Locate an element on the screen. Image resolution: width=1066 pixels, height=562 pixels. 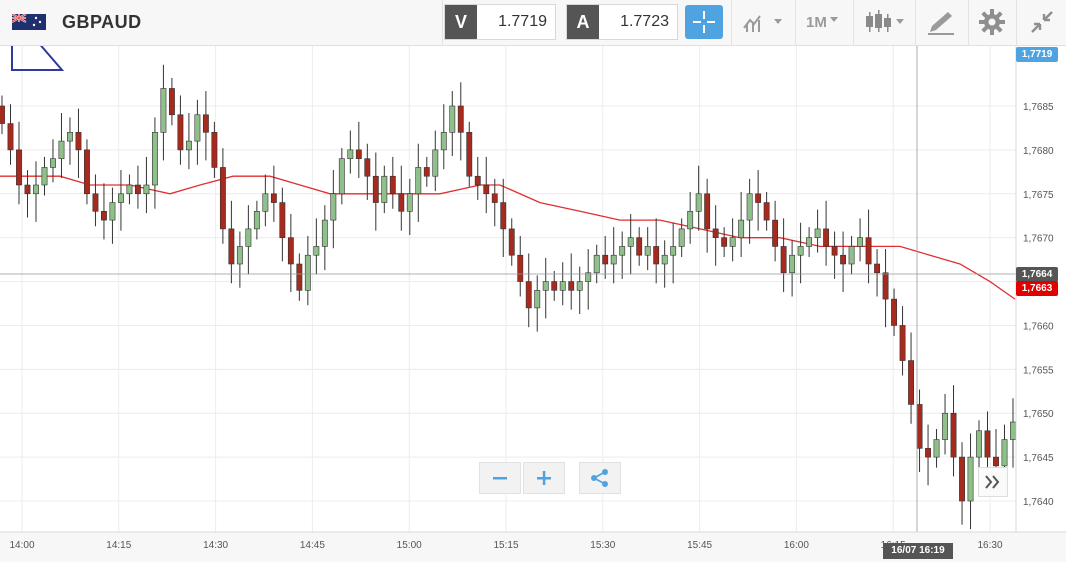
collapse-button is located at coordinates (1042, 22).